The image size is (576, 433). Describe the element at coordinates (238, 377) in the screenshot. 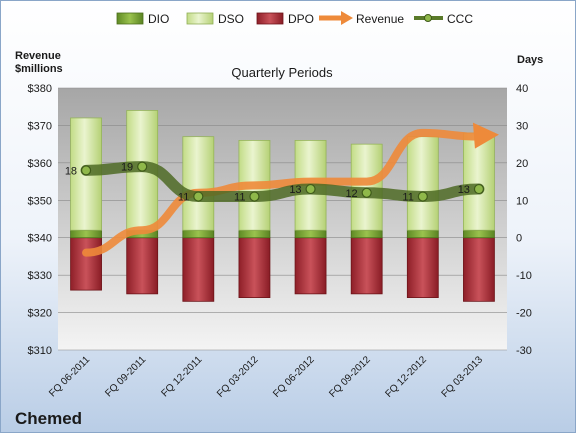

I see `x-tick-label: FQ 03-2012` at that location.